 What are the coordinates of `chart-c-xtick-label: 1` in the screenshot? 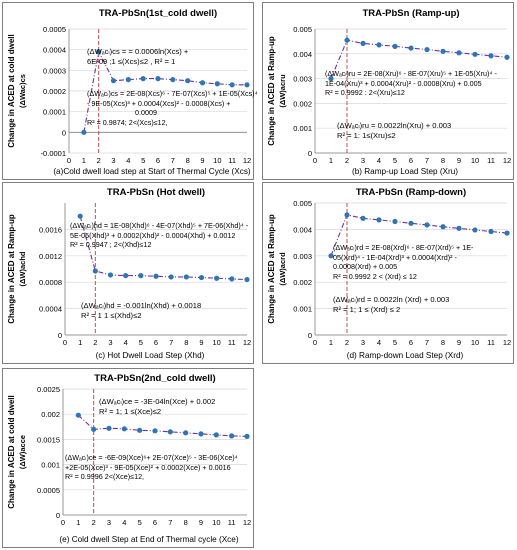 It's located at (80, 342).